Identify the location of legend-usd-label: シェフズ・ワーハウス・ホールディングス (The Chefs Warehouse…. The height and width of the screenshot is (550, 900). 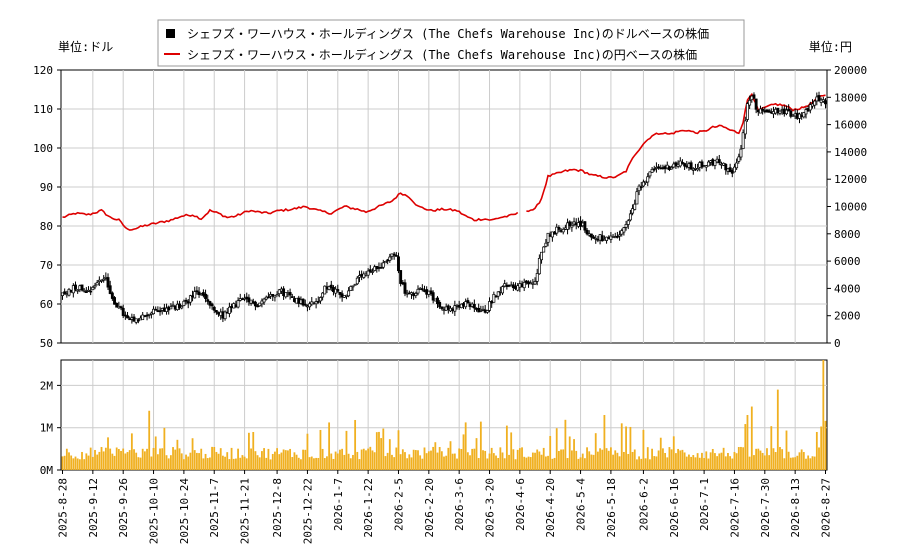
(448, 33).